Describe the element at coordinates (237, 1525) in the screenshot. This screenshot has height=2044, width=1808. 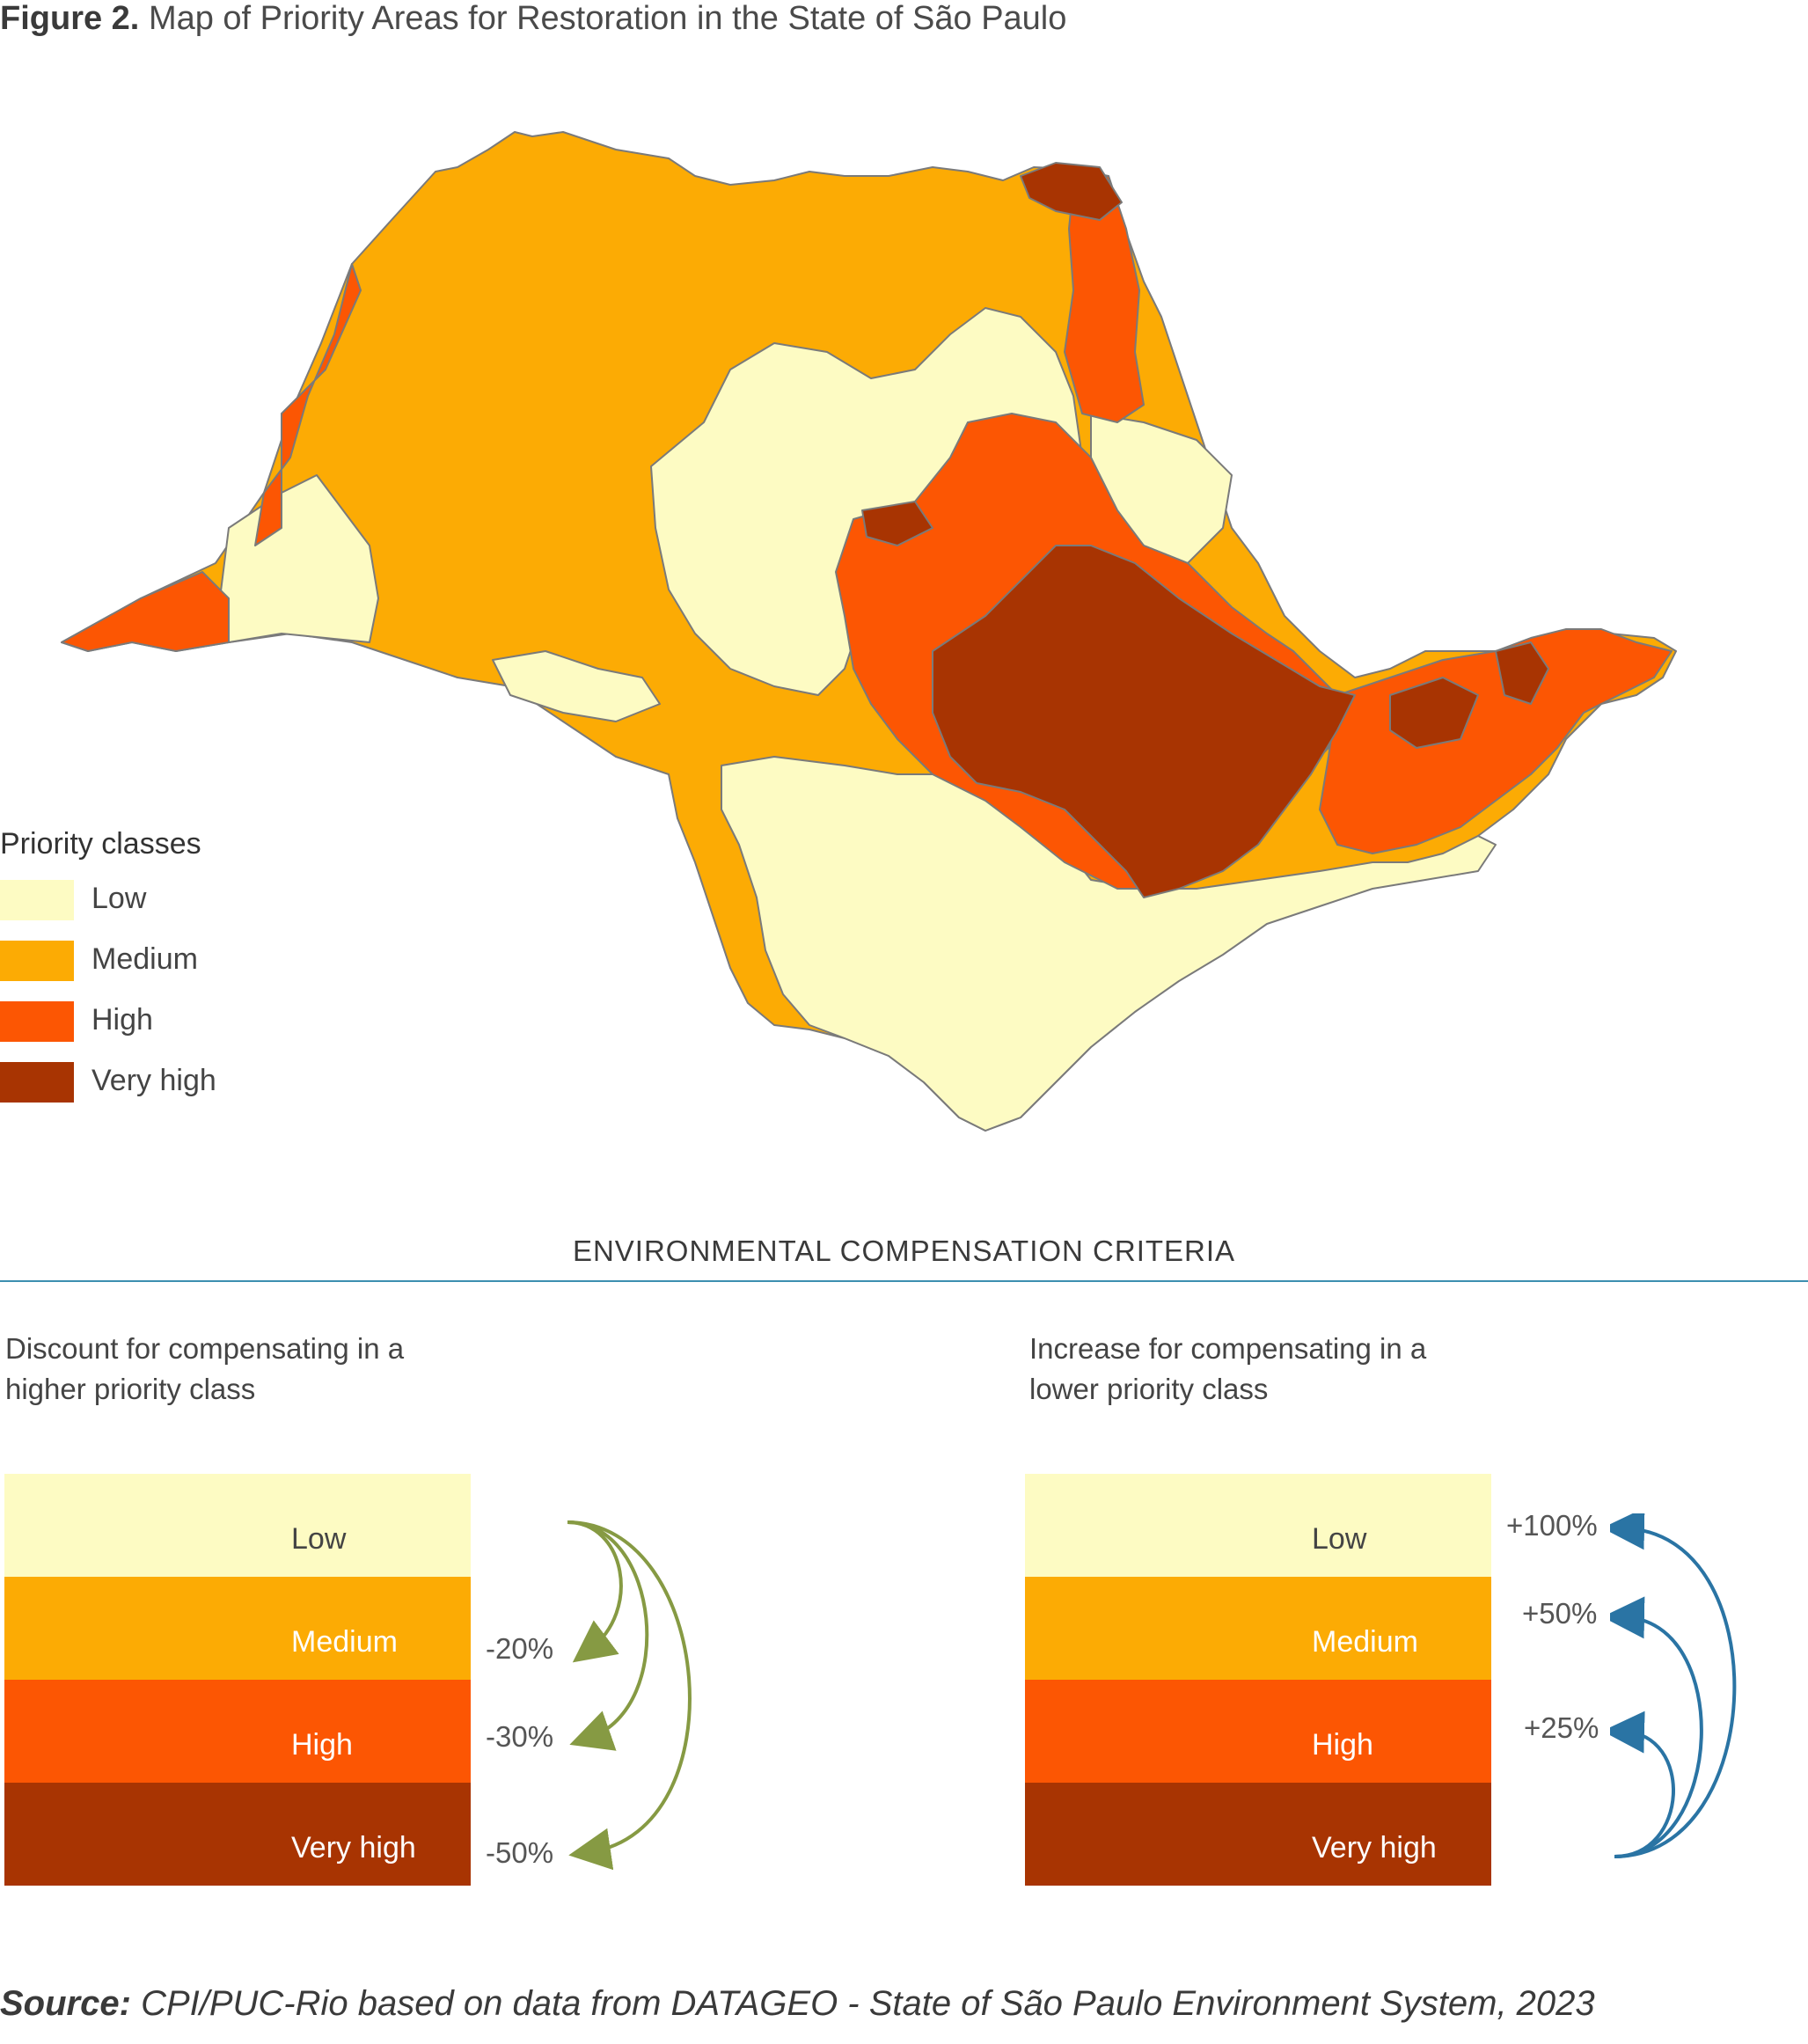
I see `discount-scale-low: Low` at that location.